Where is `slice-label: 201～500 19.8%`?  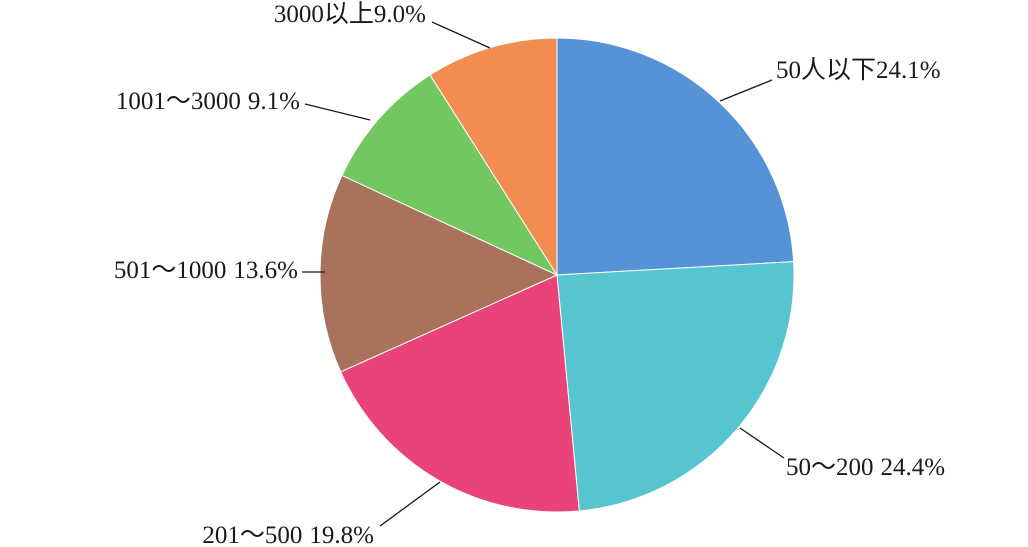
slice-label: 201～500 19.8% is located at coordinates (288, 534).